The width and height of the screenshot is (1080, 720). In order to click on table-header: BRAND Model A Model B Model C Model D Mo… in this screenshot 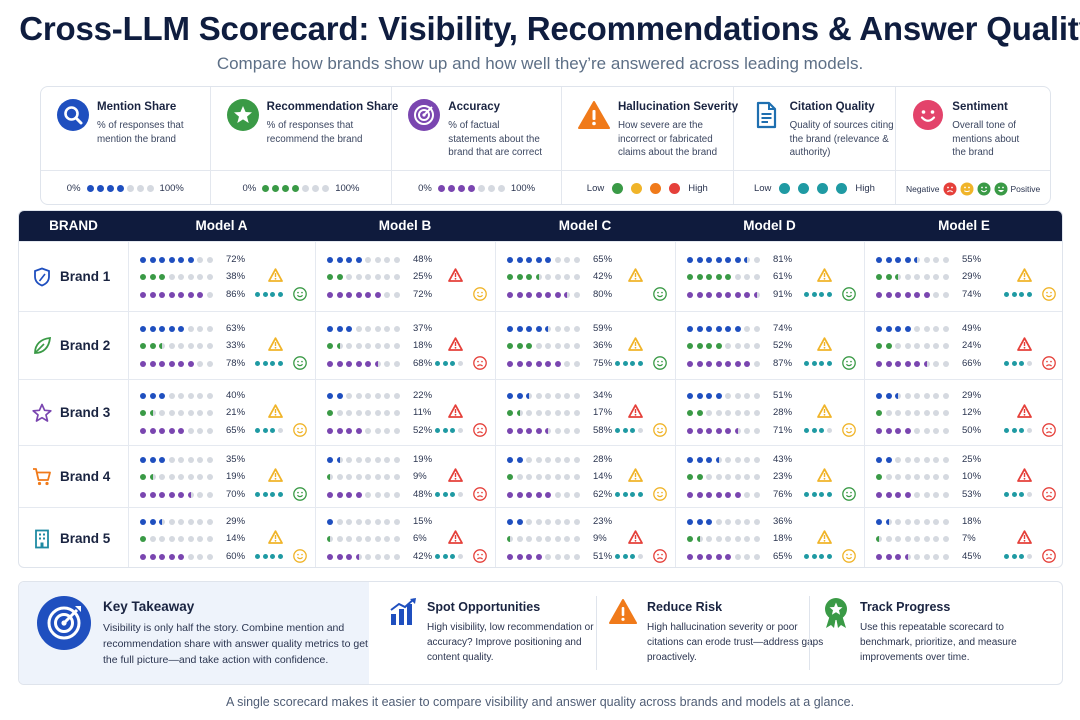, I will do `click(540, 226)`.